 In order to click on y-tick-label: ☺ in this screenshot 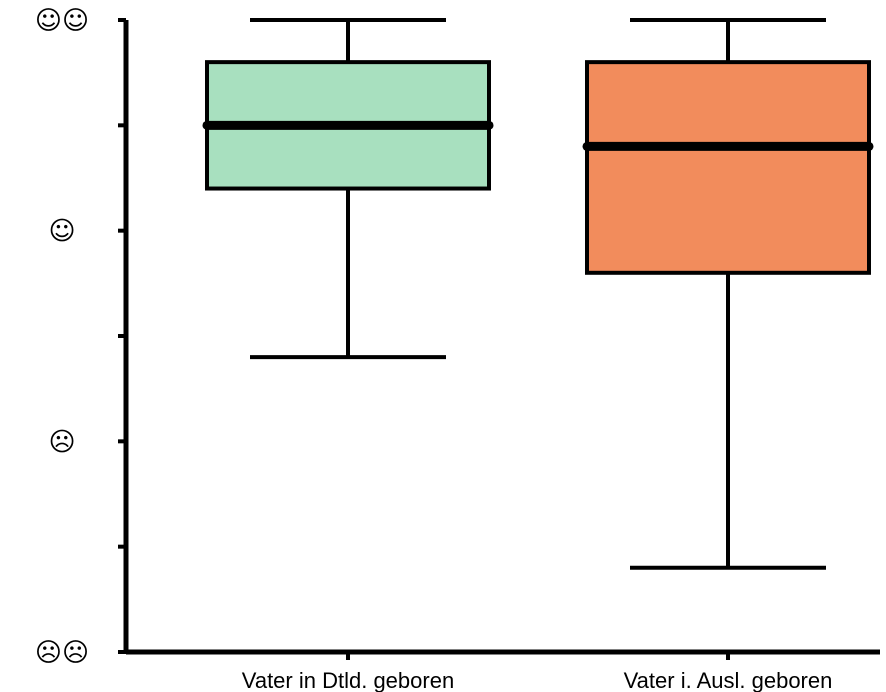, I will do `click(61, 232)`.